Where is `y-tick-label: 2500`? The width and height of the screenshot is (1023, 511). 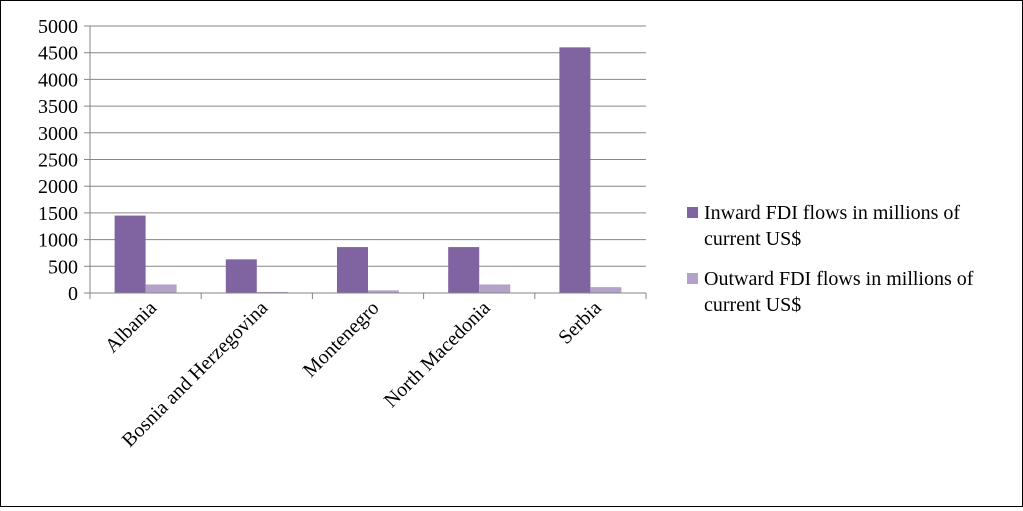
y-tick-label: 2500 is located at coordinates (58, 161).